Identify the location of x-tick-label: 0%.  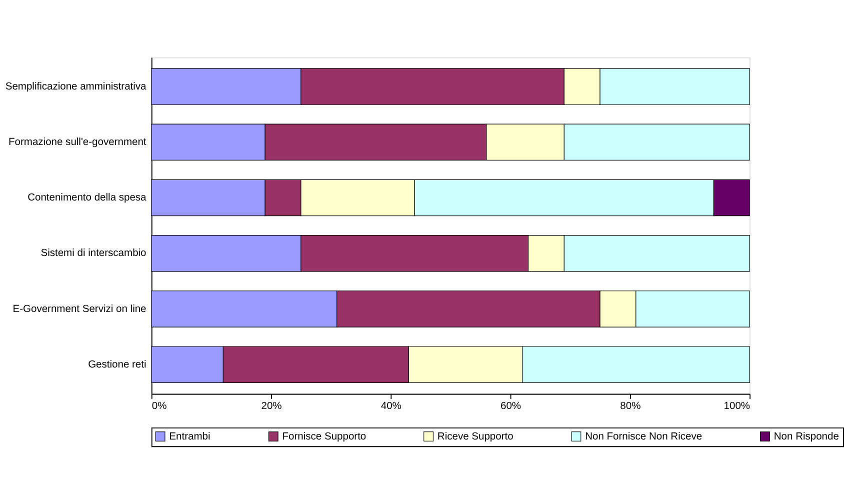
(159, 406).